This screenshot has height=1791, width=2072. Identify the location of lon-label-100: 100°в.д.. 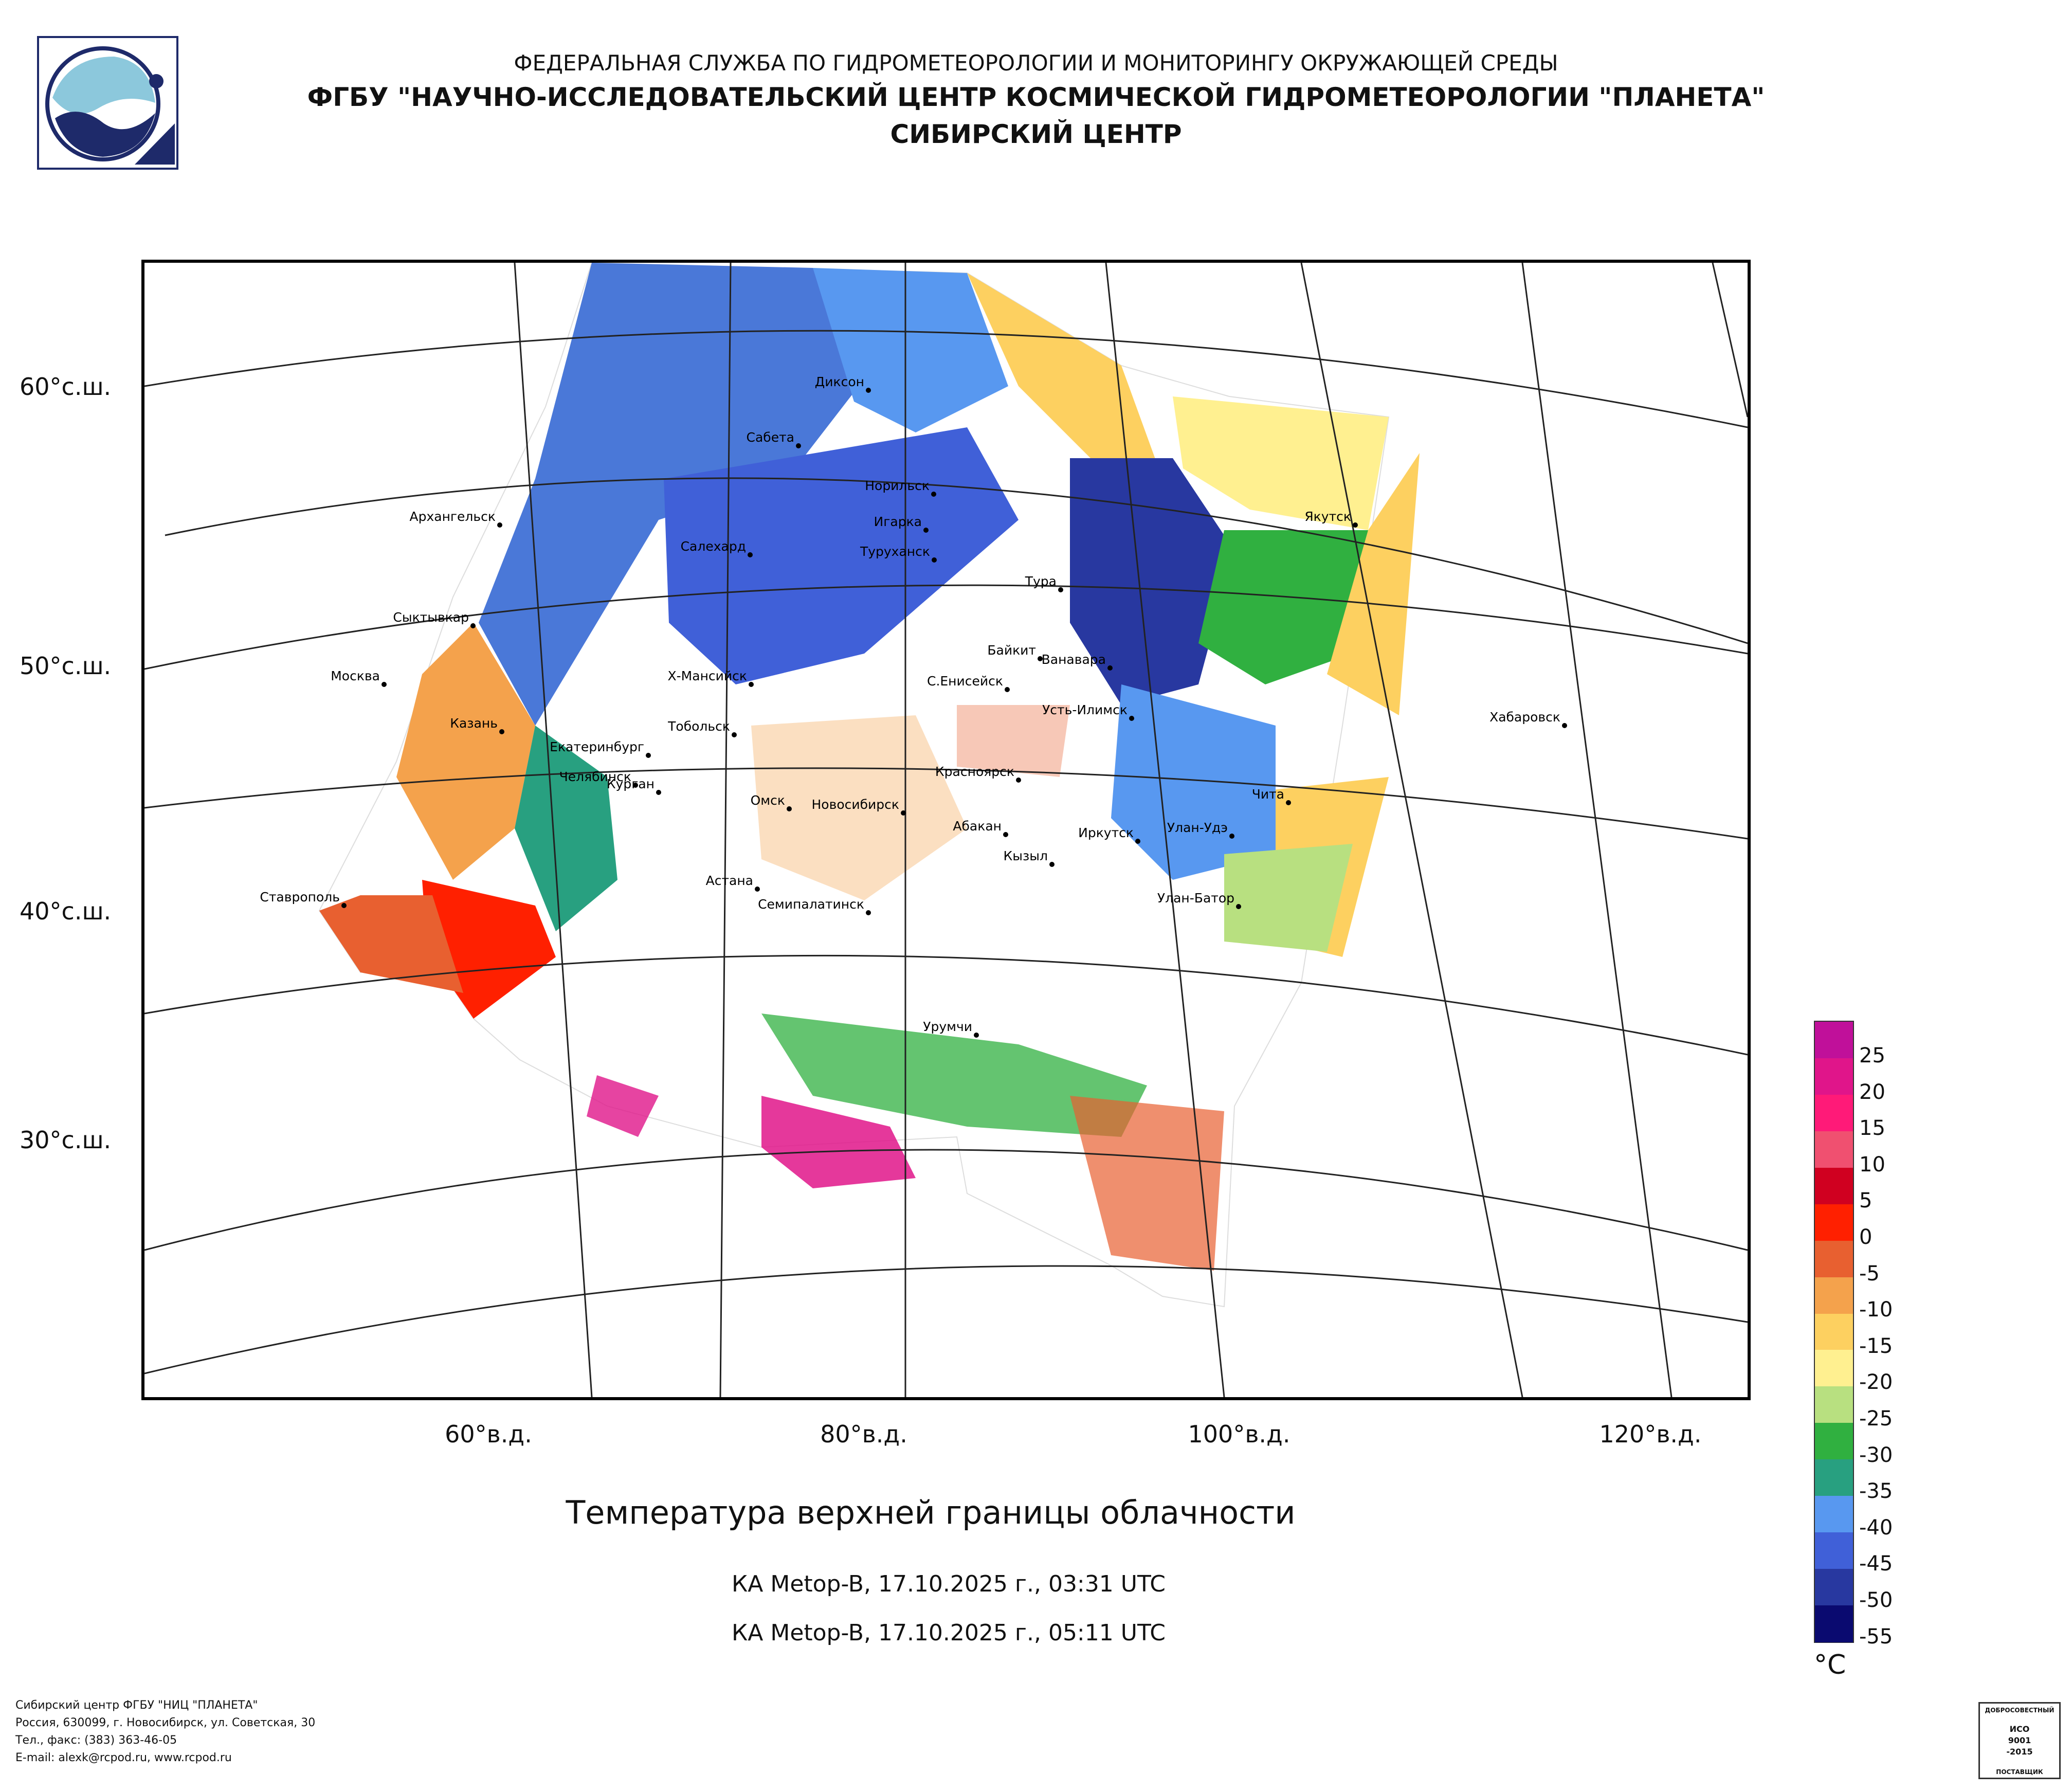
(1239, 1434).